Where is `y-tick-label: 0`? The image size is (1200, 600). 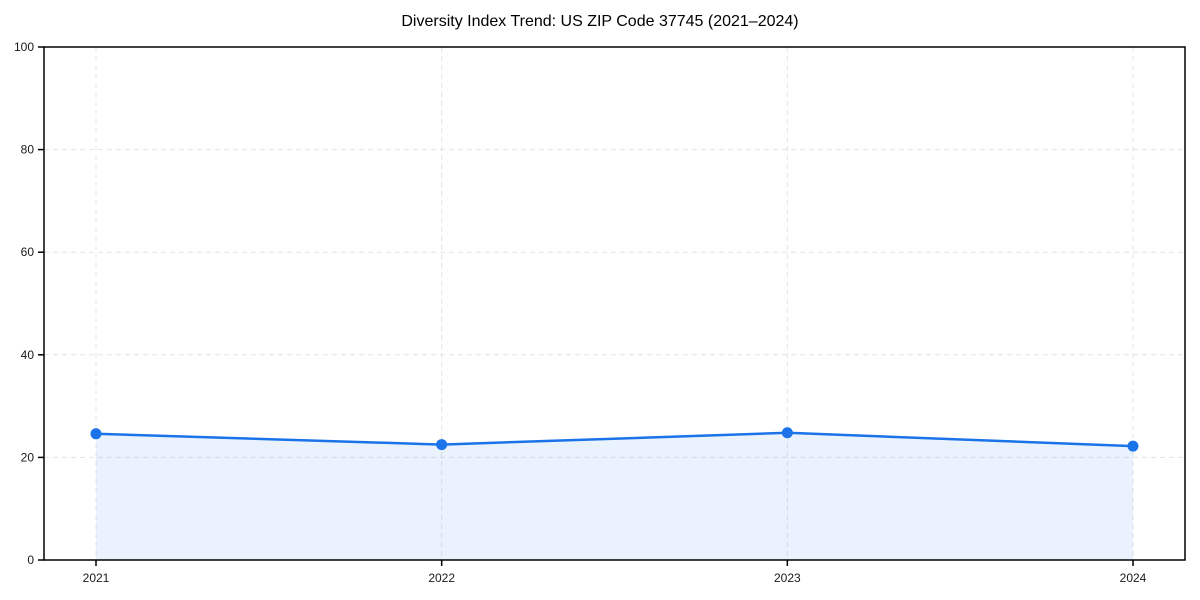 y-tick-label: 0 is located at coordinates (30, 560).